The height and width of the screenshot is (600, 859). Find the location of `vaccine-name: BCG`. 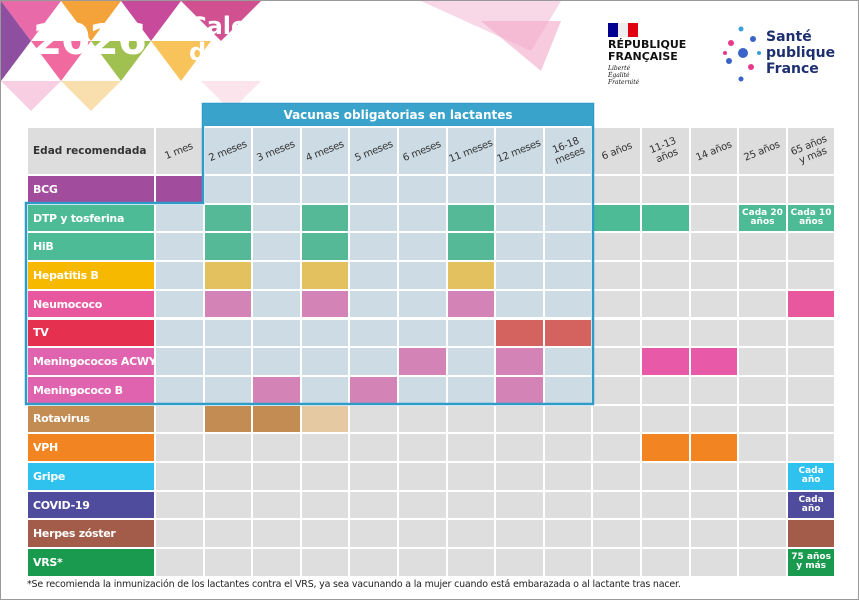

vaccine-name: BCG is located at coordinates (91, 189).